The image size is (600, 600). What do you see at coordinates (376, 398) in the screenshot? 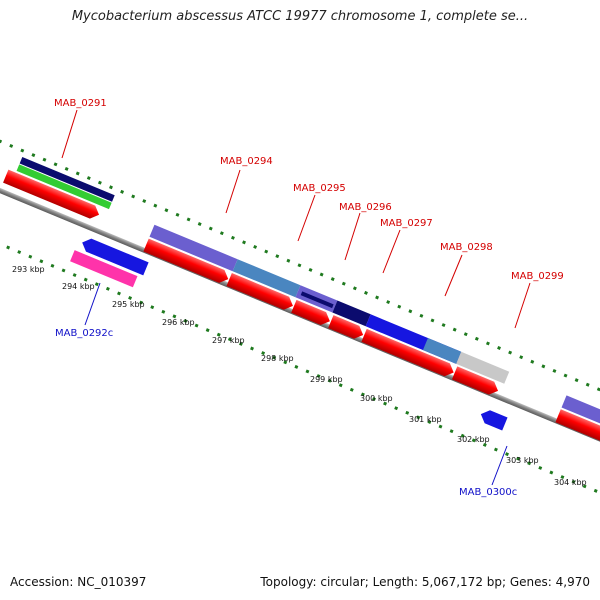
I see `tick-label: 300 kbp` at bounding box center [376, 398].